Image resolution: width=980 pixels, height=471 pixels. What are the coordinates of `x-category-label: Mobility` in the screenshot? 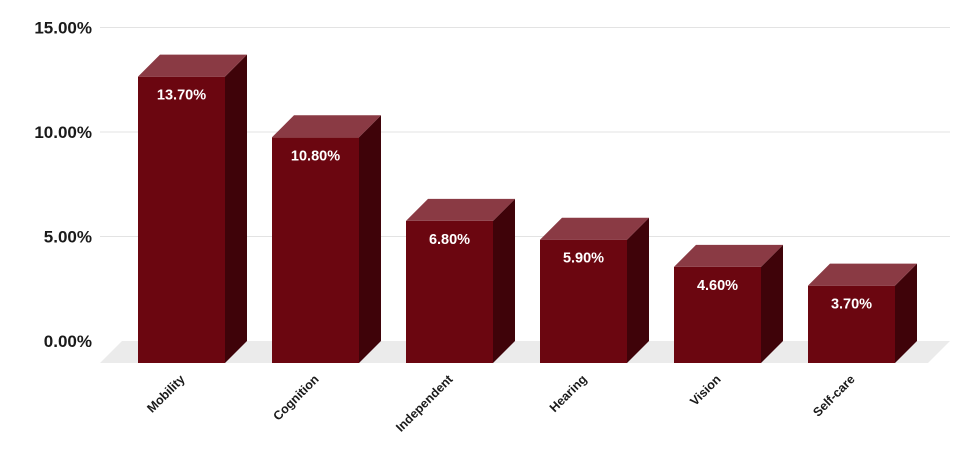 It's located at (165, 393).